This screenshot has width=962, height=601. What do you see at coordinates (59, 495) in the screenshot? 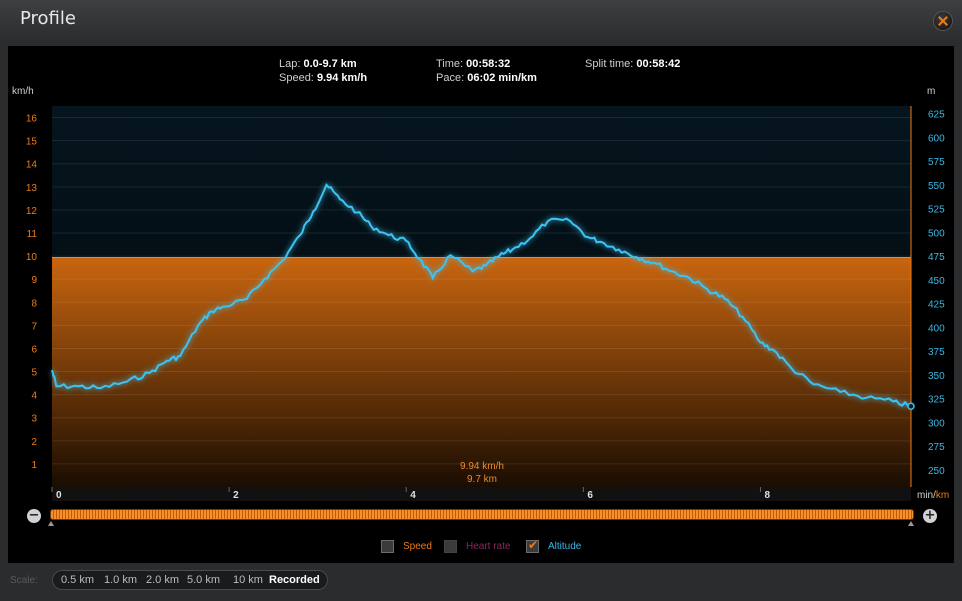
I see `distance-tick-label: 0` at bounding box center [59, 495].